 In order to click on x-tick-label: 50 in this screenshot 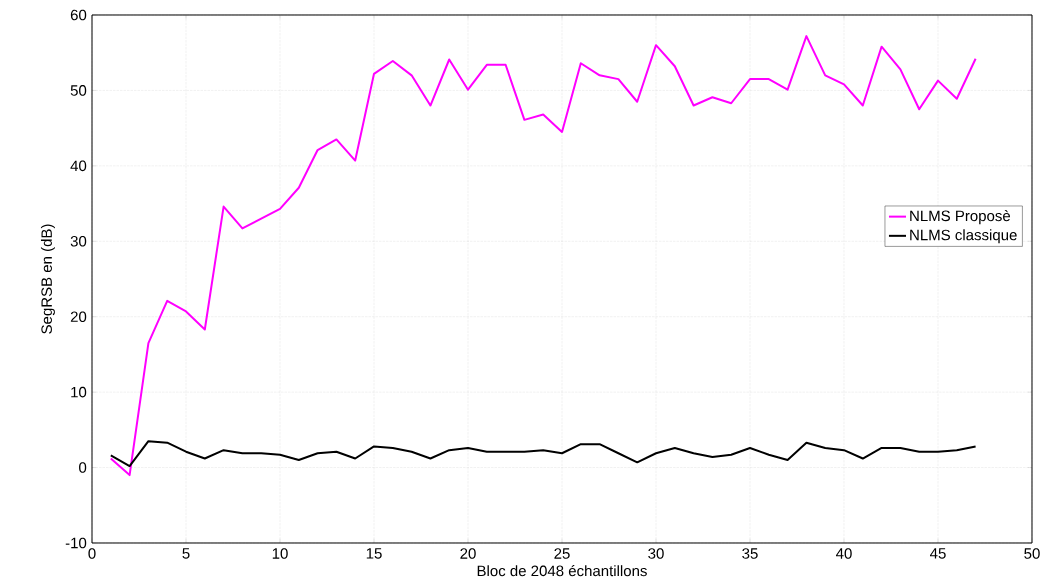, I will do `click(1032, 553)`.